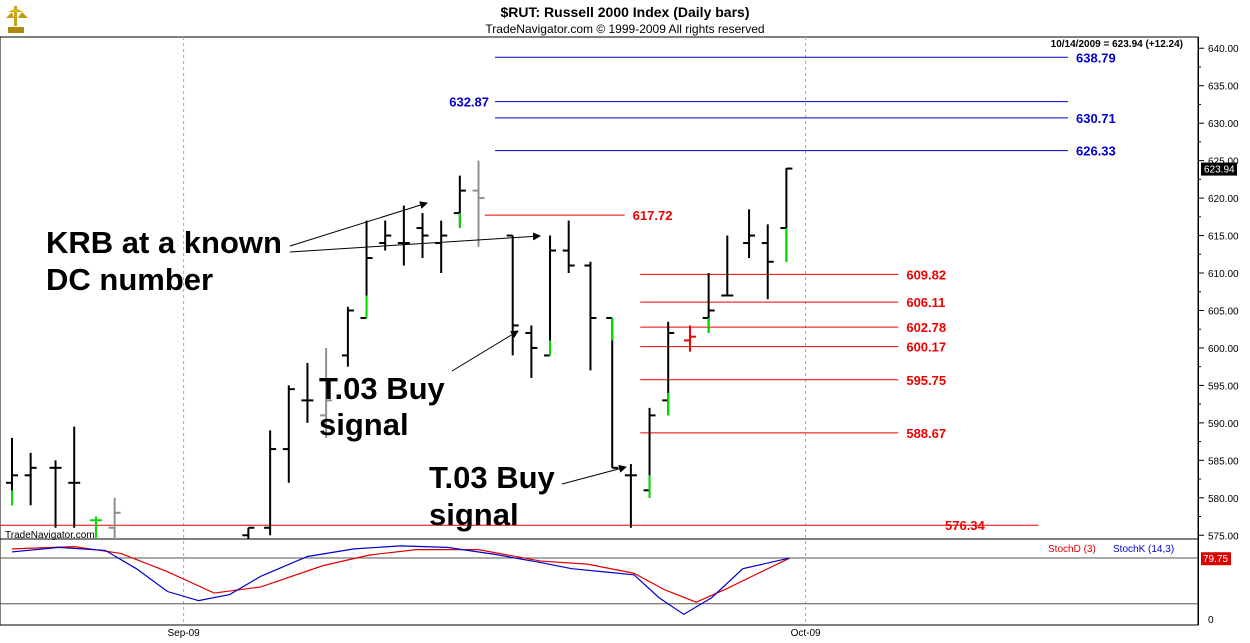  Describe the element at coordinates (926, 327) in the screenshot. I see `red-level-label: 602.78` at that location.